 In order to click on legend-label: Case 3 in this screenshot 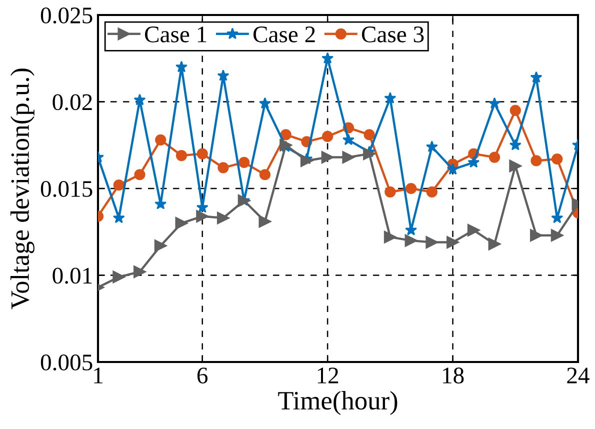, I will do `click(393, 34)`.